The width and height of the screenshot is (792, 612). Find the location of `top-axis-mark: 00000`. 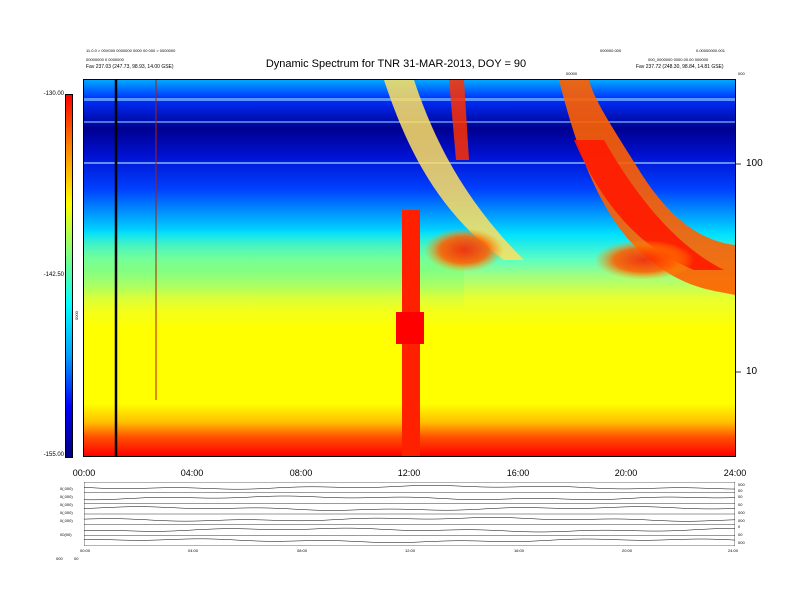

top-axis-mark: 00000 is located at coordinates (572, 73).